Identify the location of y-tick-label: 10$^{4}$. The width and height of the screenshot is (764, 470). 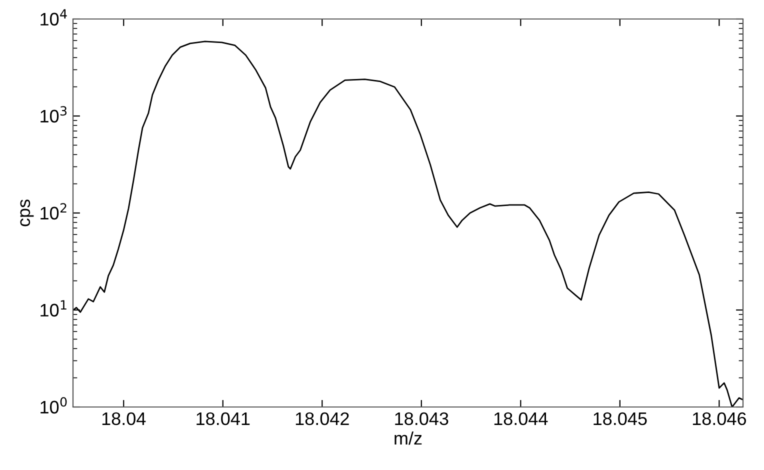
(53, 17).